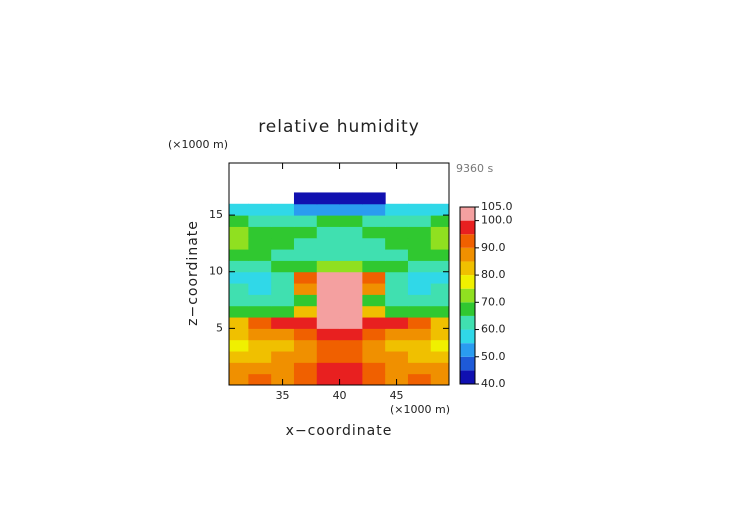 Image resolution: width=752 pixels, height=532 pixels. I want to click on y-tick-label: 10, so click(216, 271).